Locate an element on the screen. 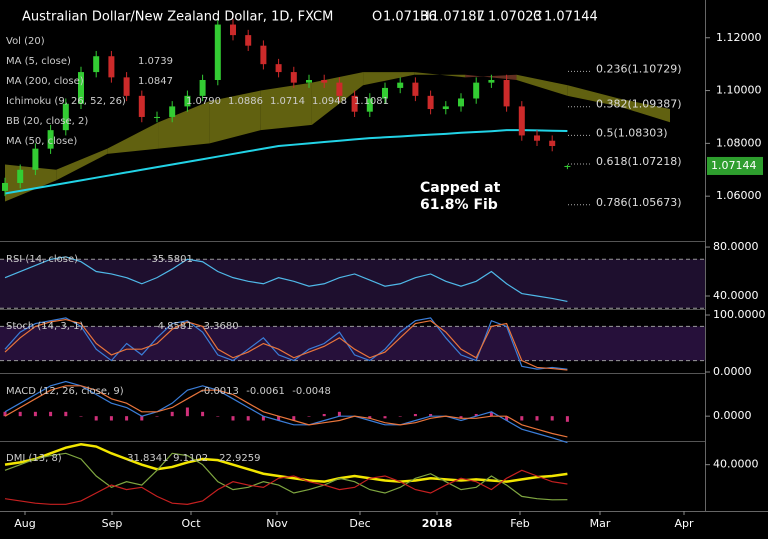 Image resolution: width=768 pixels, height=539 pixels. legend-value: -0.0048 is located at coordinates (311, 391).